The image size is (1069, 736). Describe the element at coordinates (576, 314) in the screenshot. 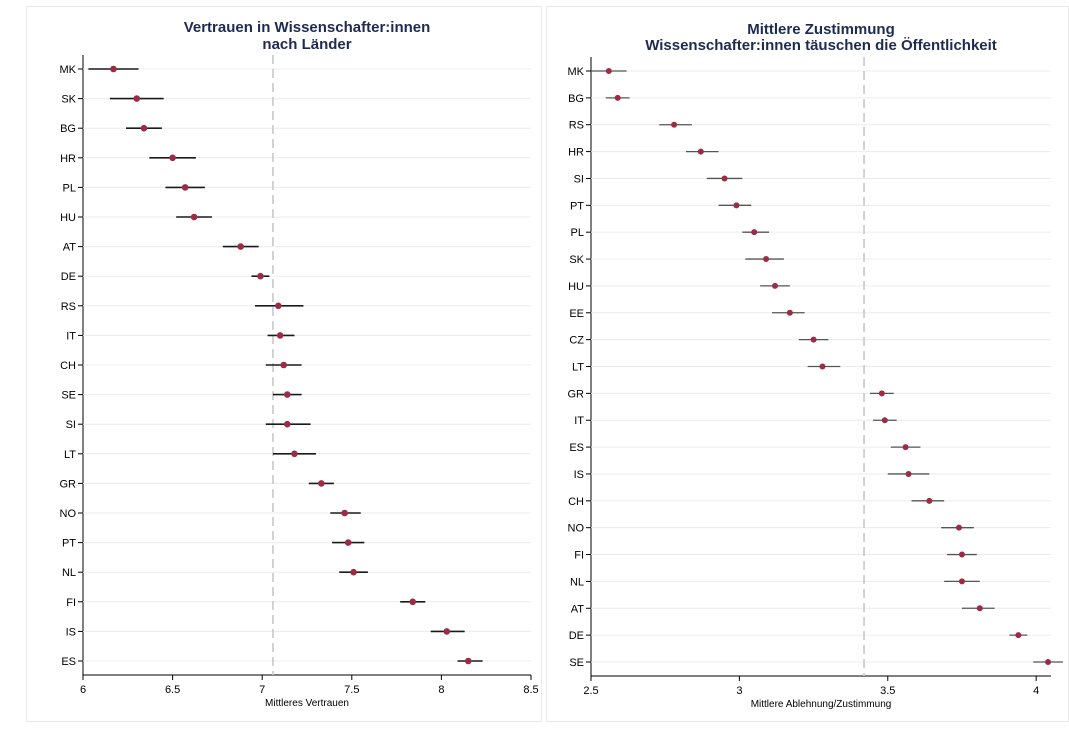

I see `y-tick-label-ee: EE` at that location.